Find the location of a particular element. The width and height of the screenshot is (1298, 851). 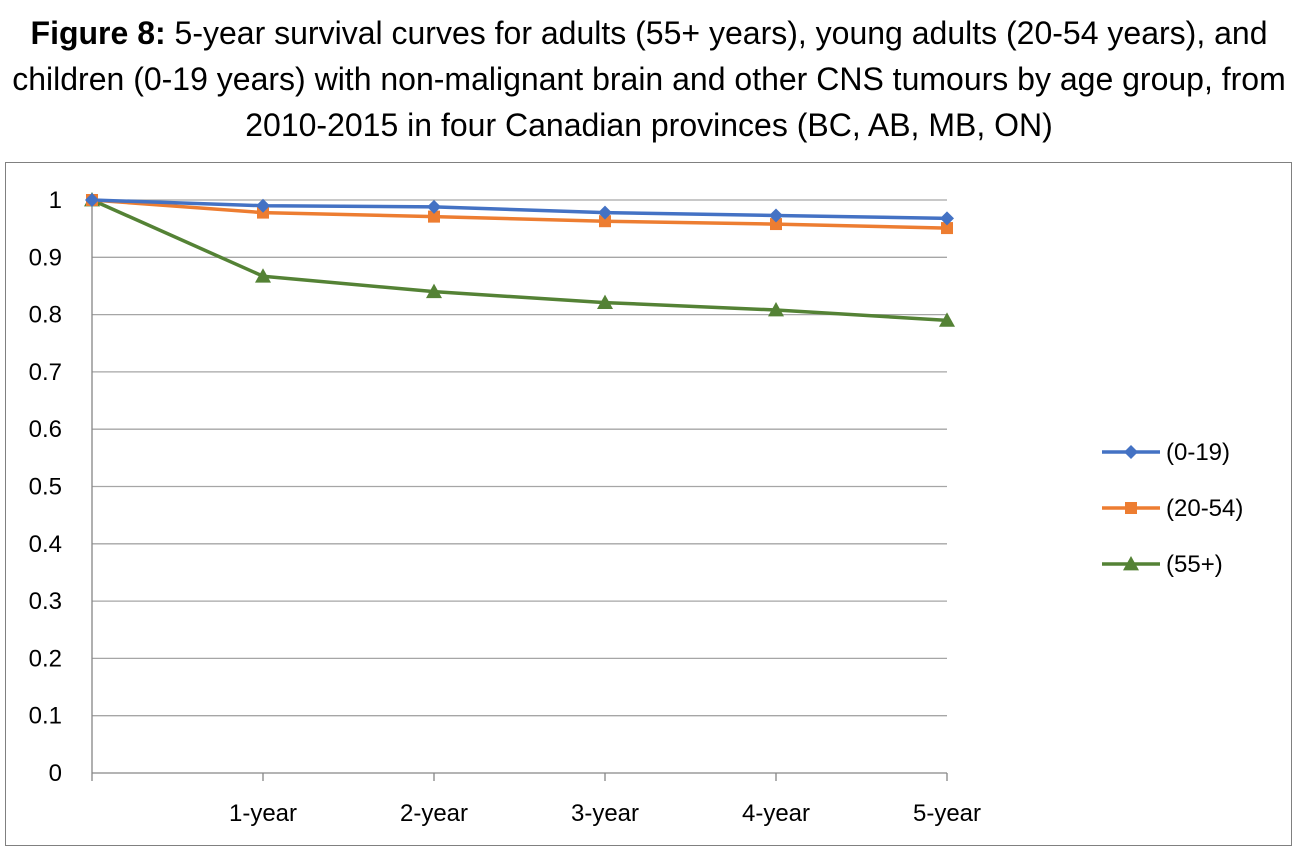

legend-label: (20-54) is located at coordinates (1204, 508).